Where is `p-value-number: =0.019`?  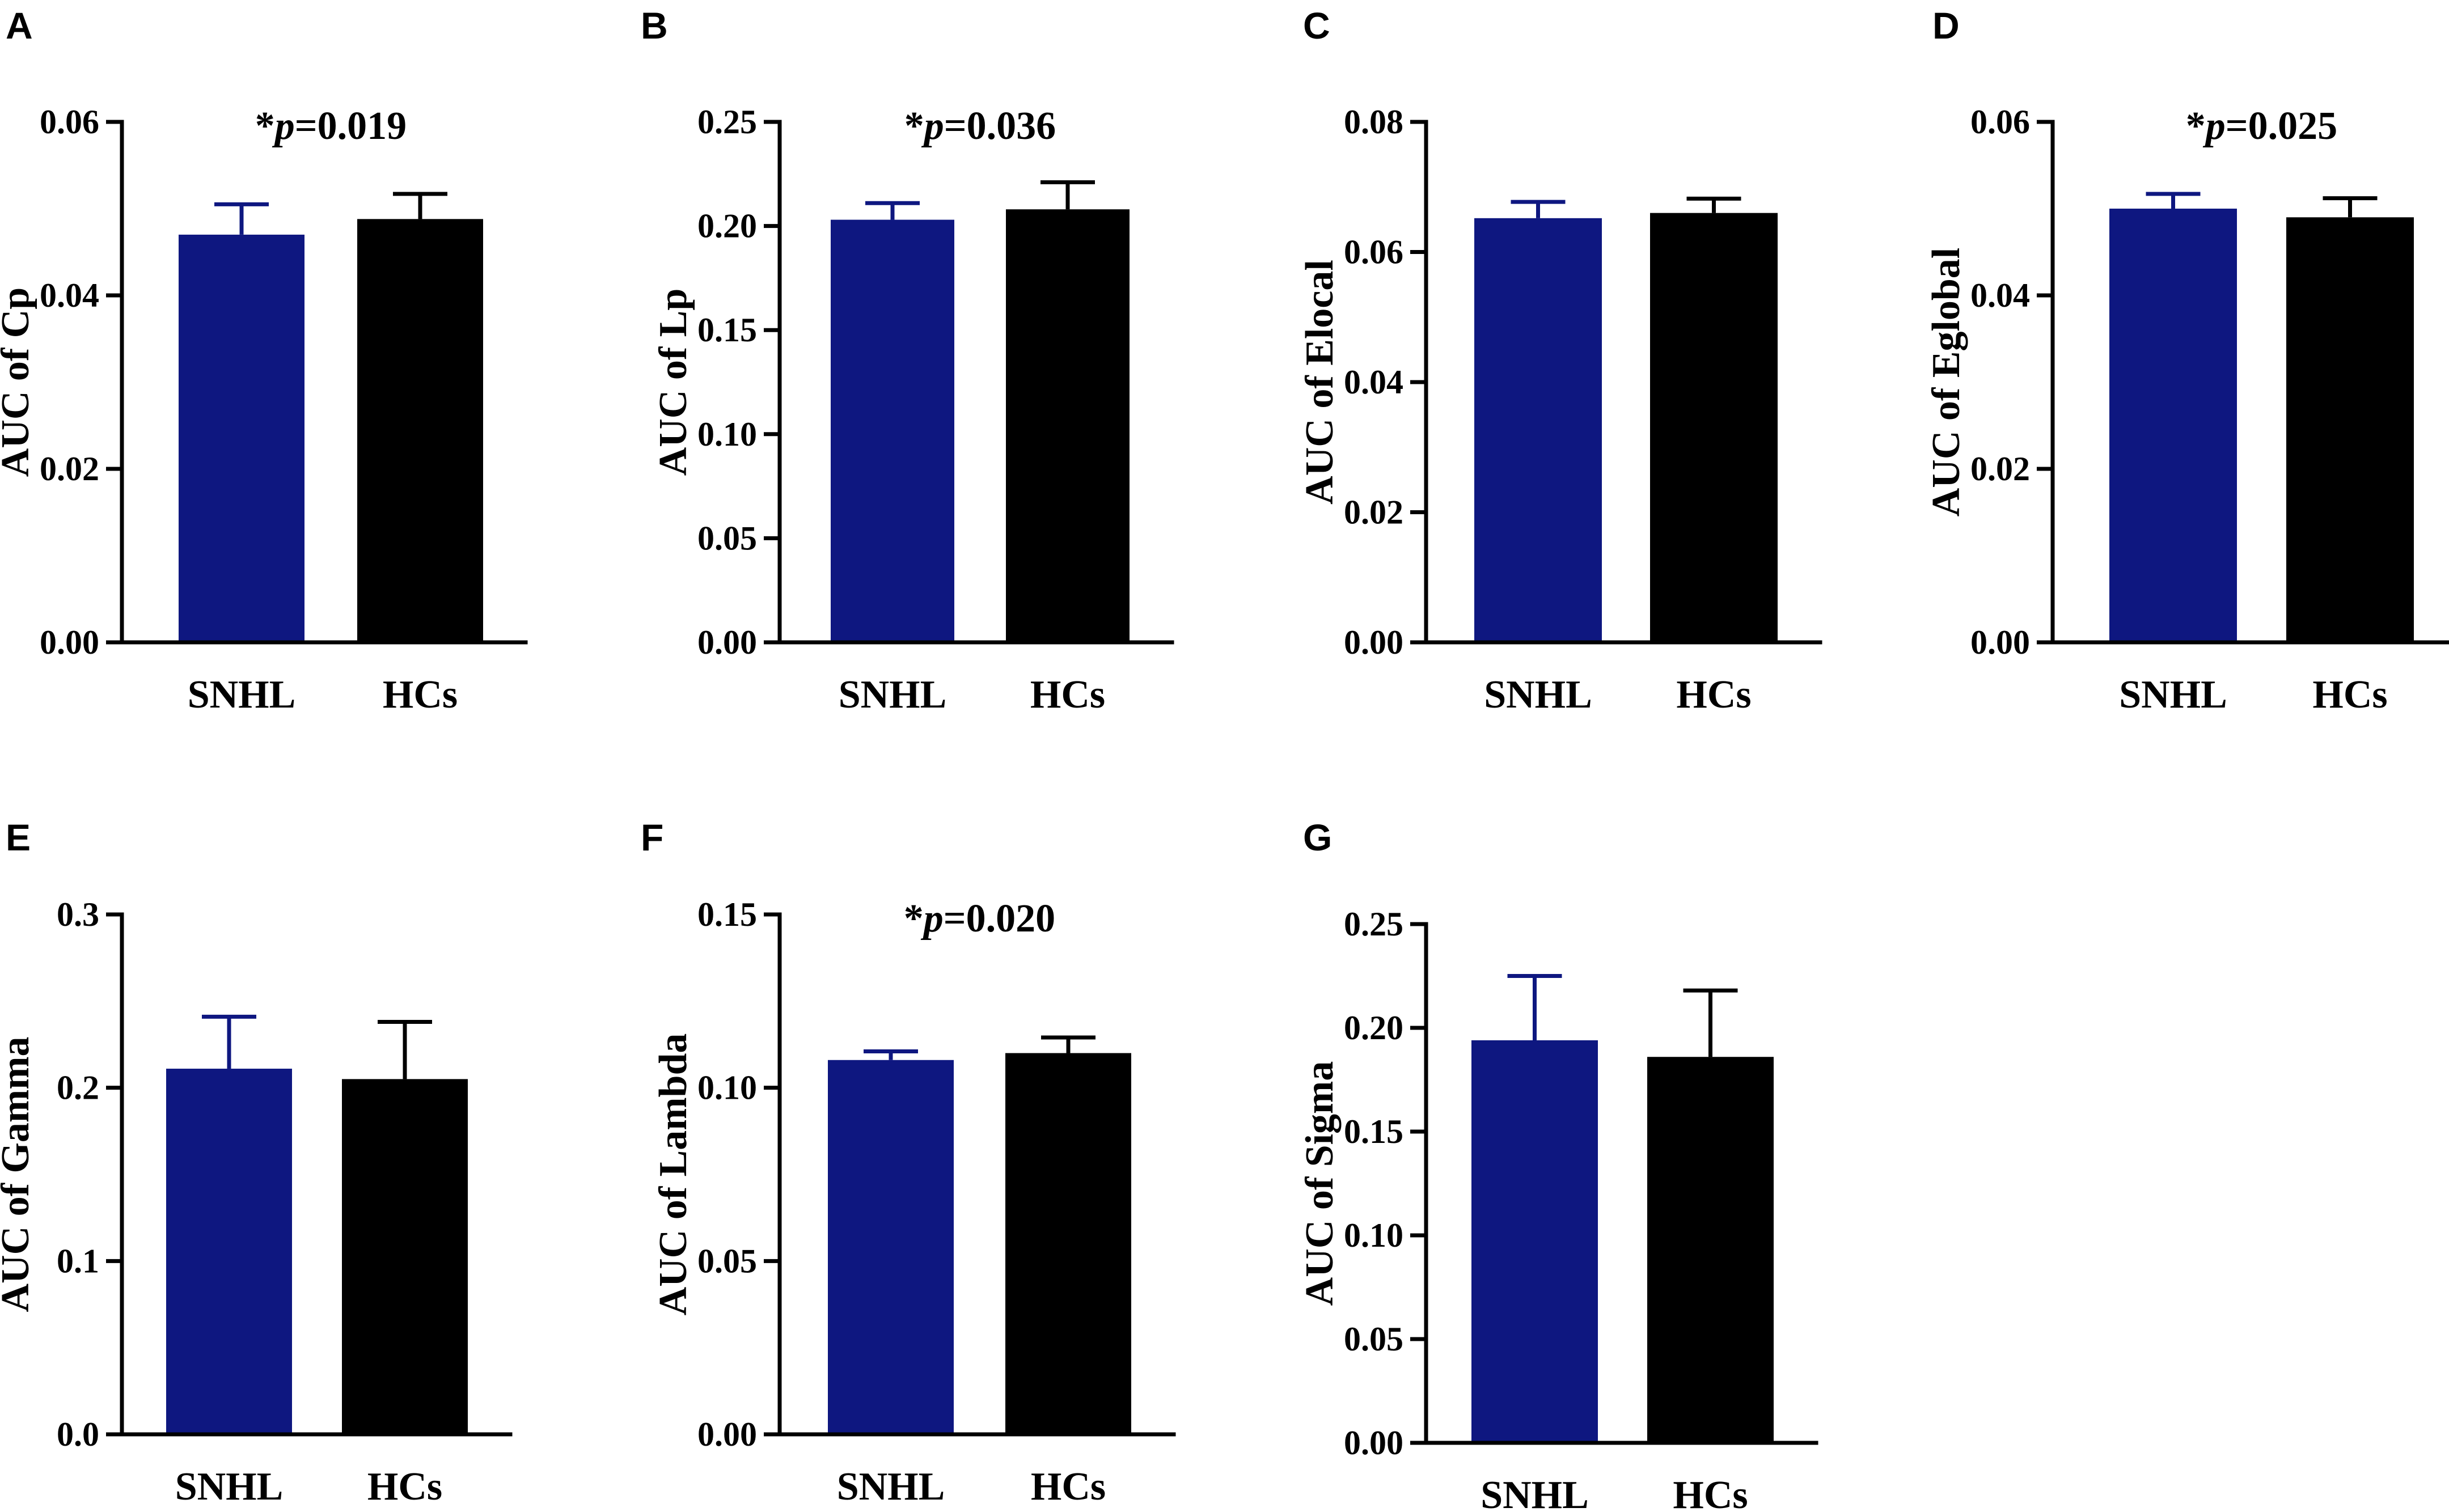 p-value-number: =0.019 is located at coordinates (351, 126).